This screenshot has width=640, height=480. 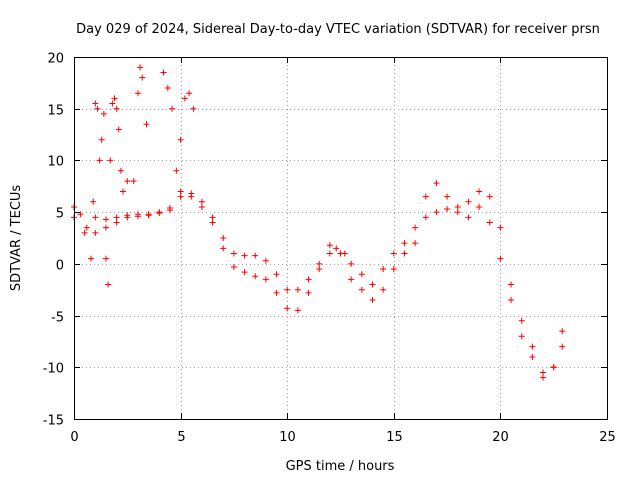 What do you see at coordinates (55, 111) in the screenshot?
I see `y-tick-label: 15` at bounding box center [55, 111].